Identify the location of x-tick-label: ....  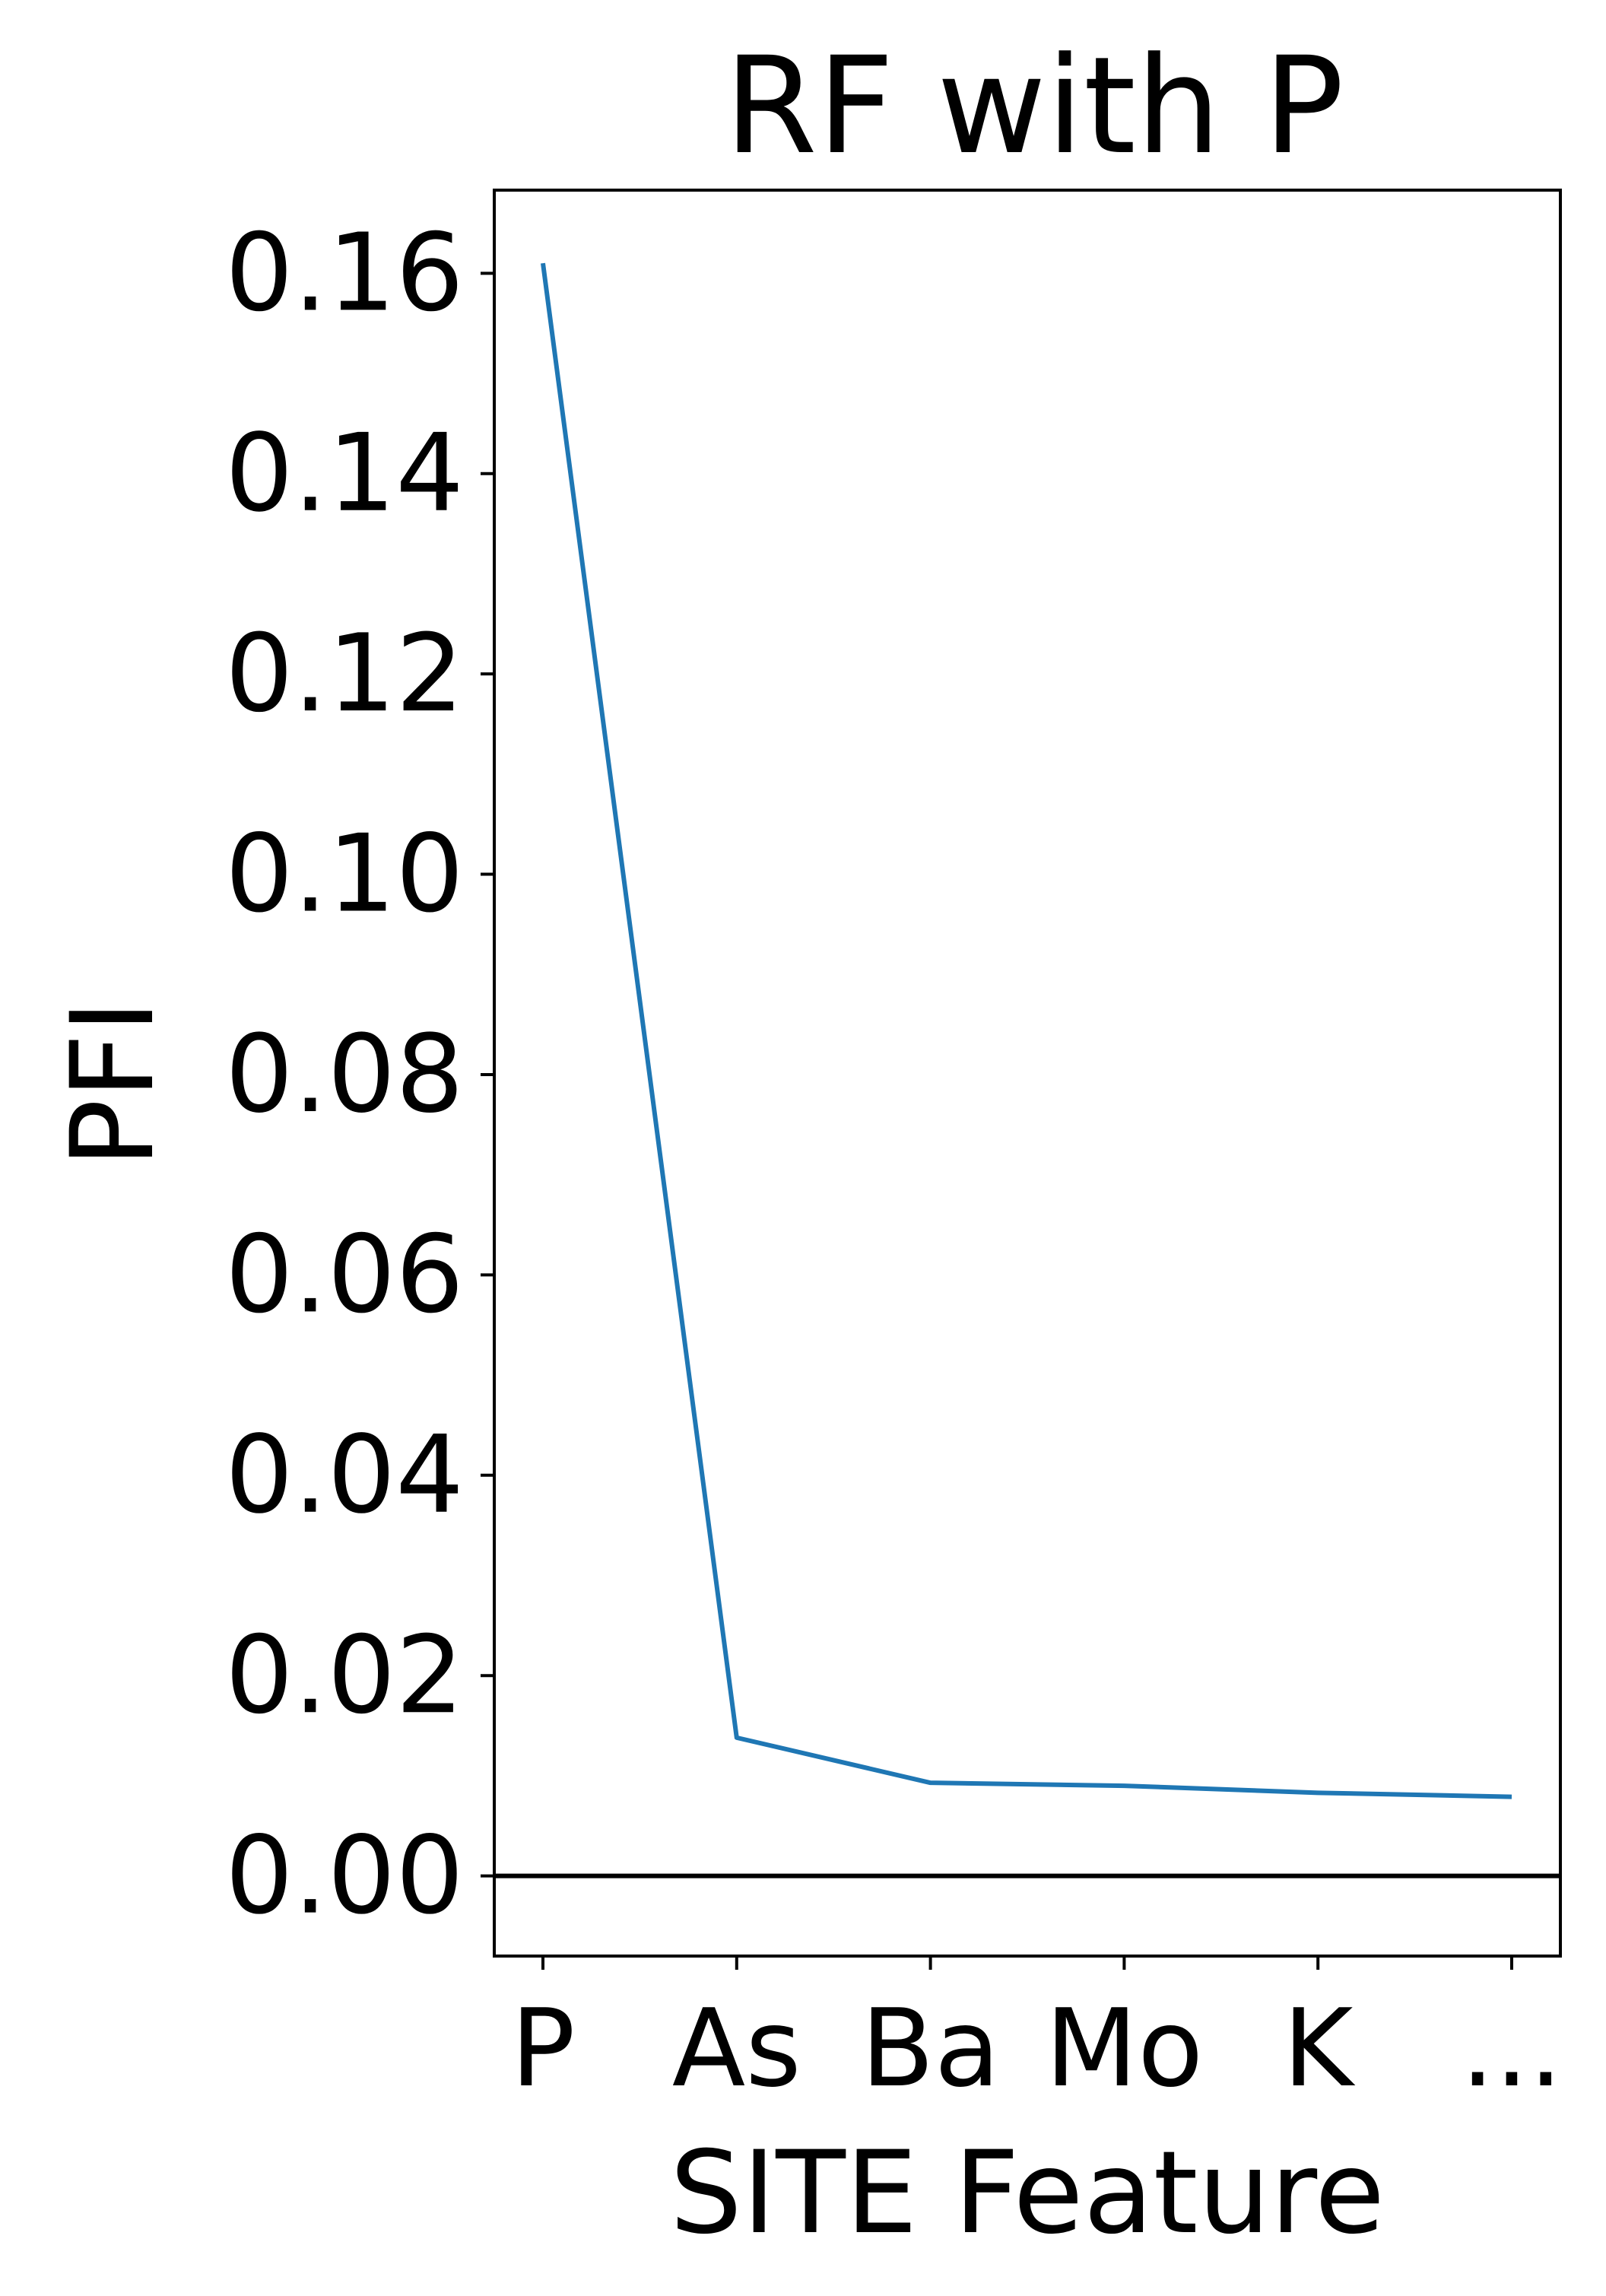
(1512, 2048).